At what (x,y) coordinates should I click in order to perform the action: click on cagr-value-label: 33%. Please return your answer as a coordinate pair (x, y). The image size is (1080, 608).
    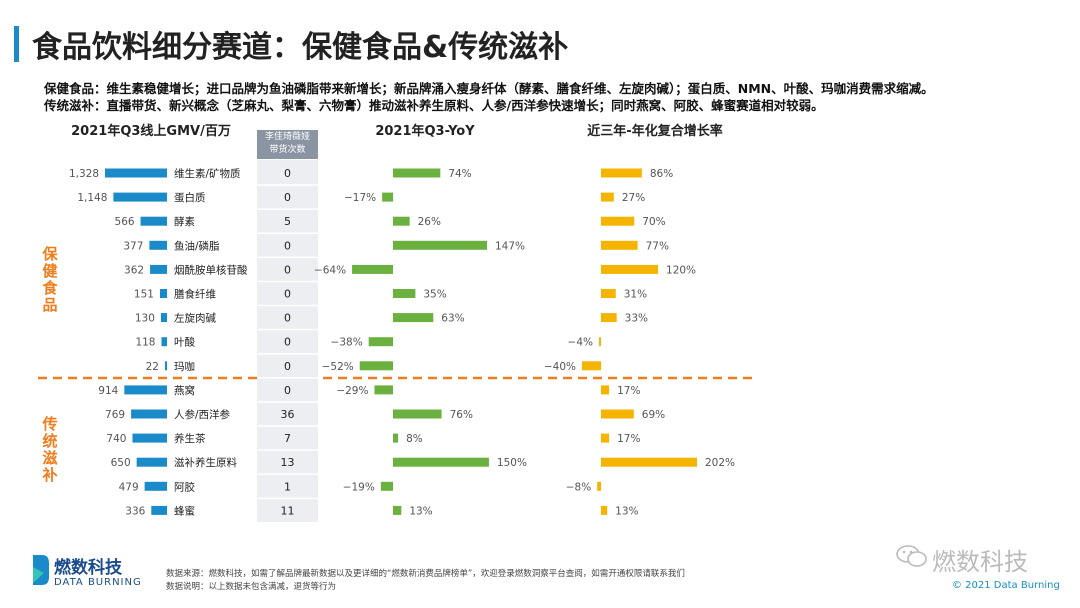
    Looking at the image, I should click on (636, 319).